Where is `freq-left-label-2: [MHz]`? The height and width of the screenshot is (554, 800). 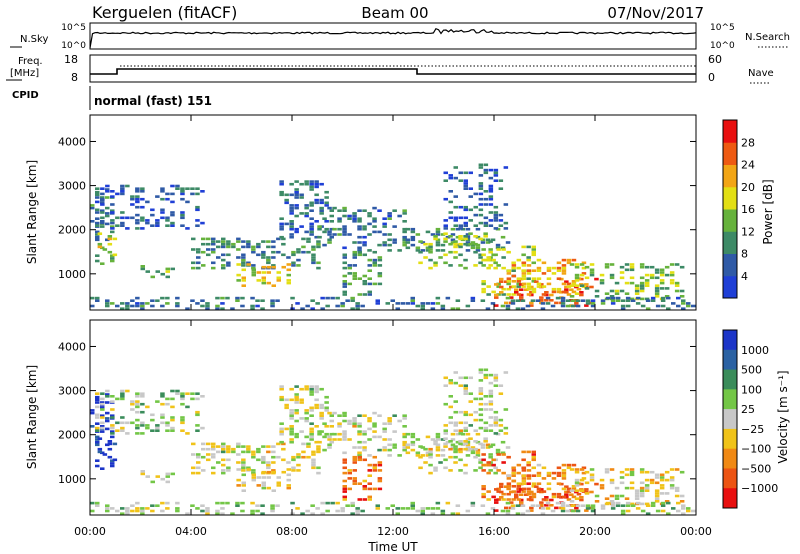 freq-left-label-2: [MHz] is located at coordinates (24, 73).